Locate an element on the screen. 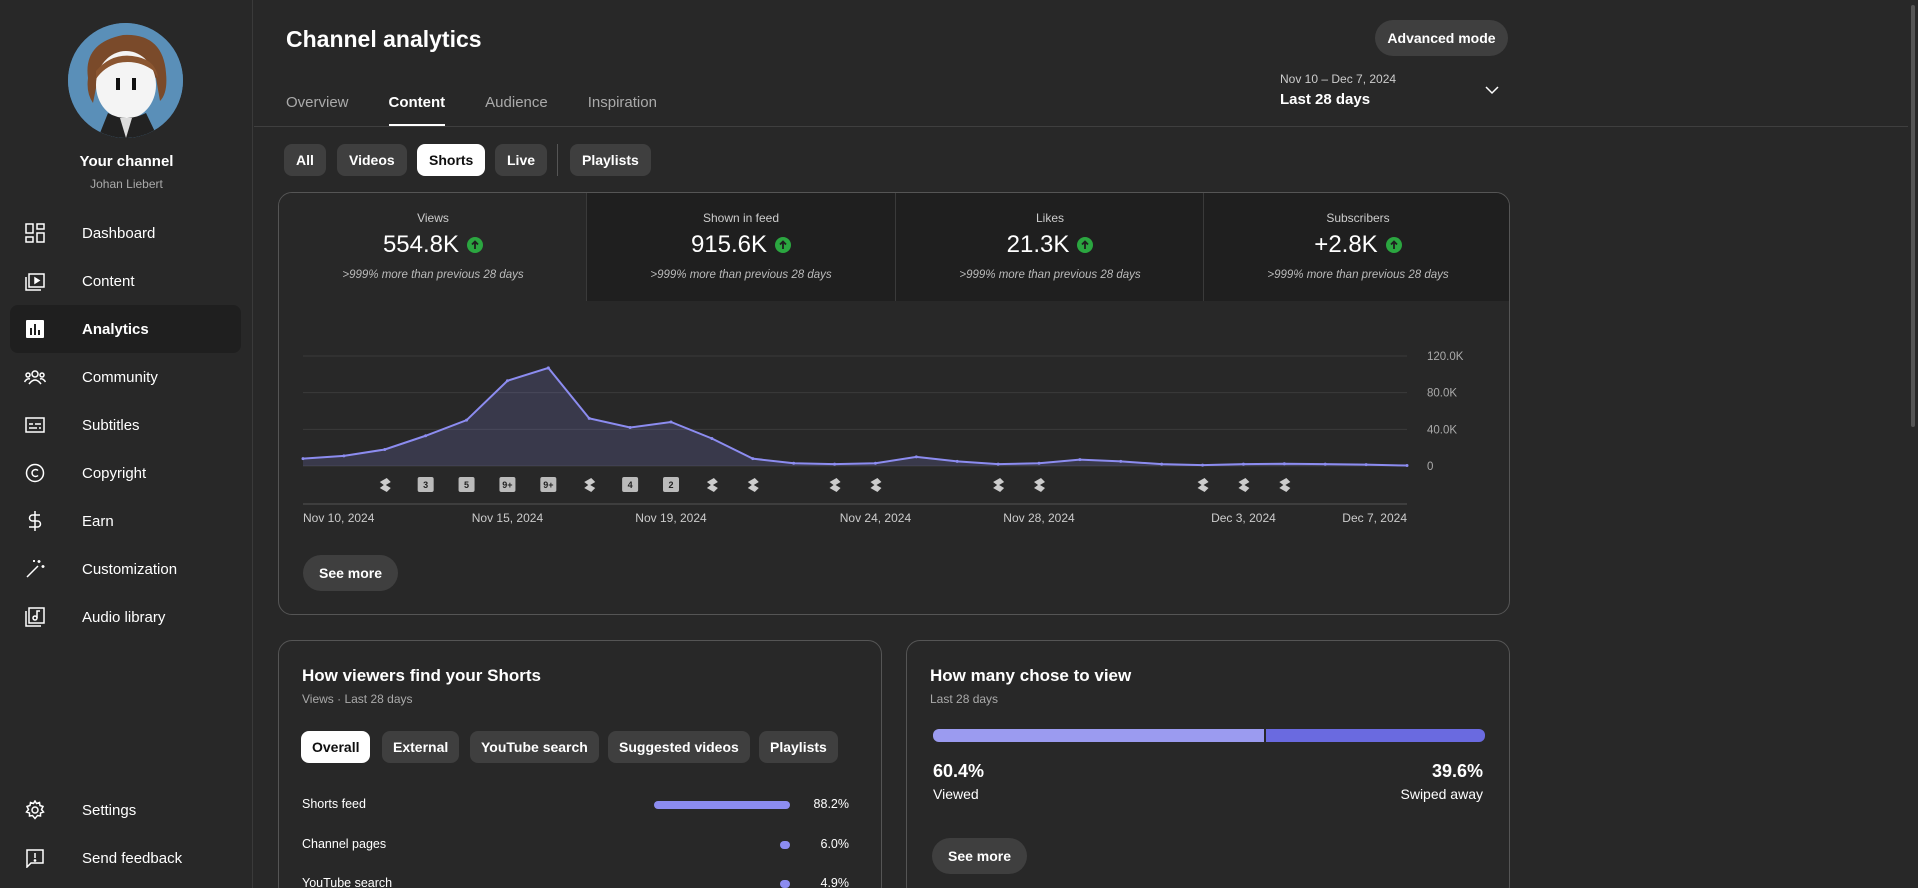 This screenshot has height=888, width=1918. tab-overview: Overview is located at coordinates (317, 102).